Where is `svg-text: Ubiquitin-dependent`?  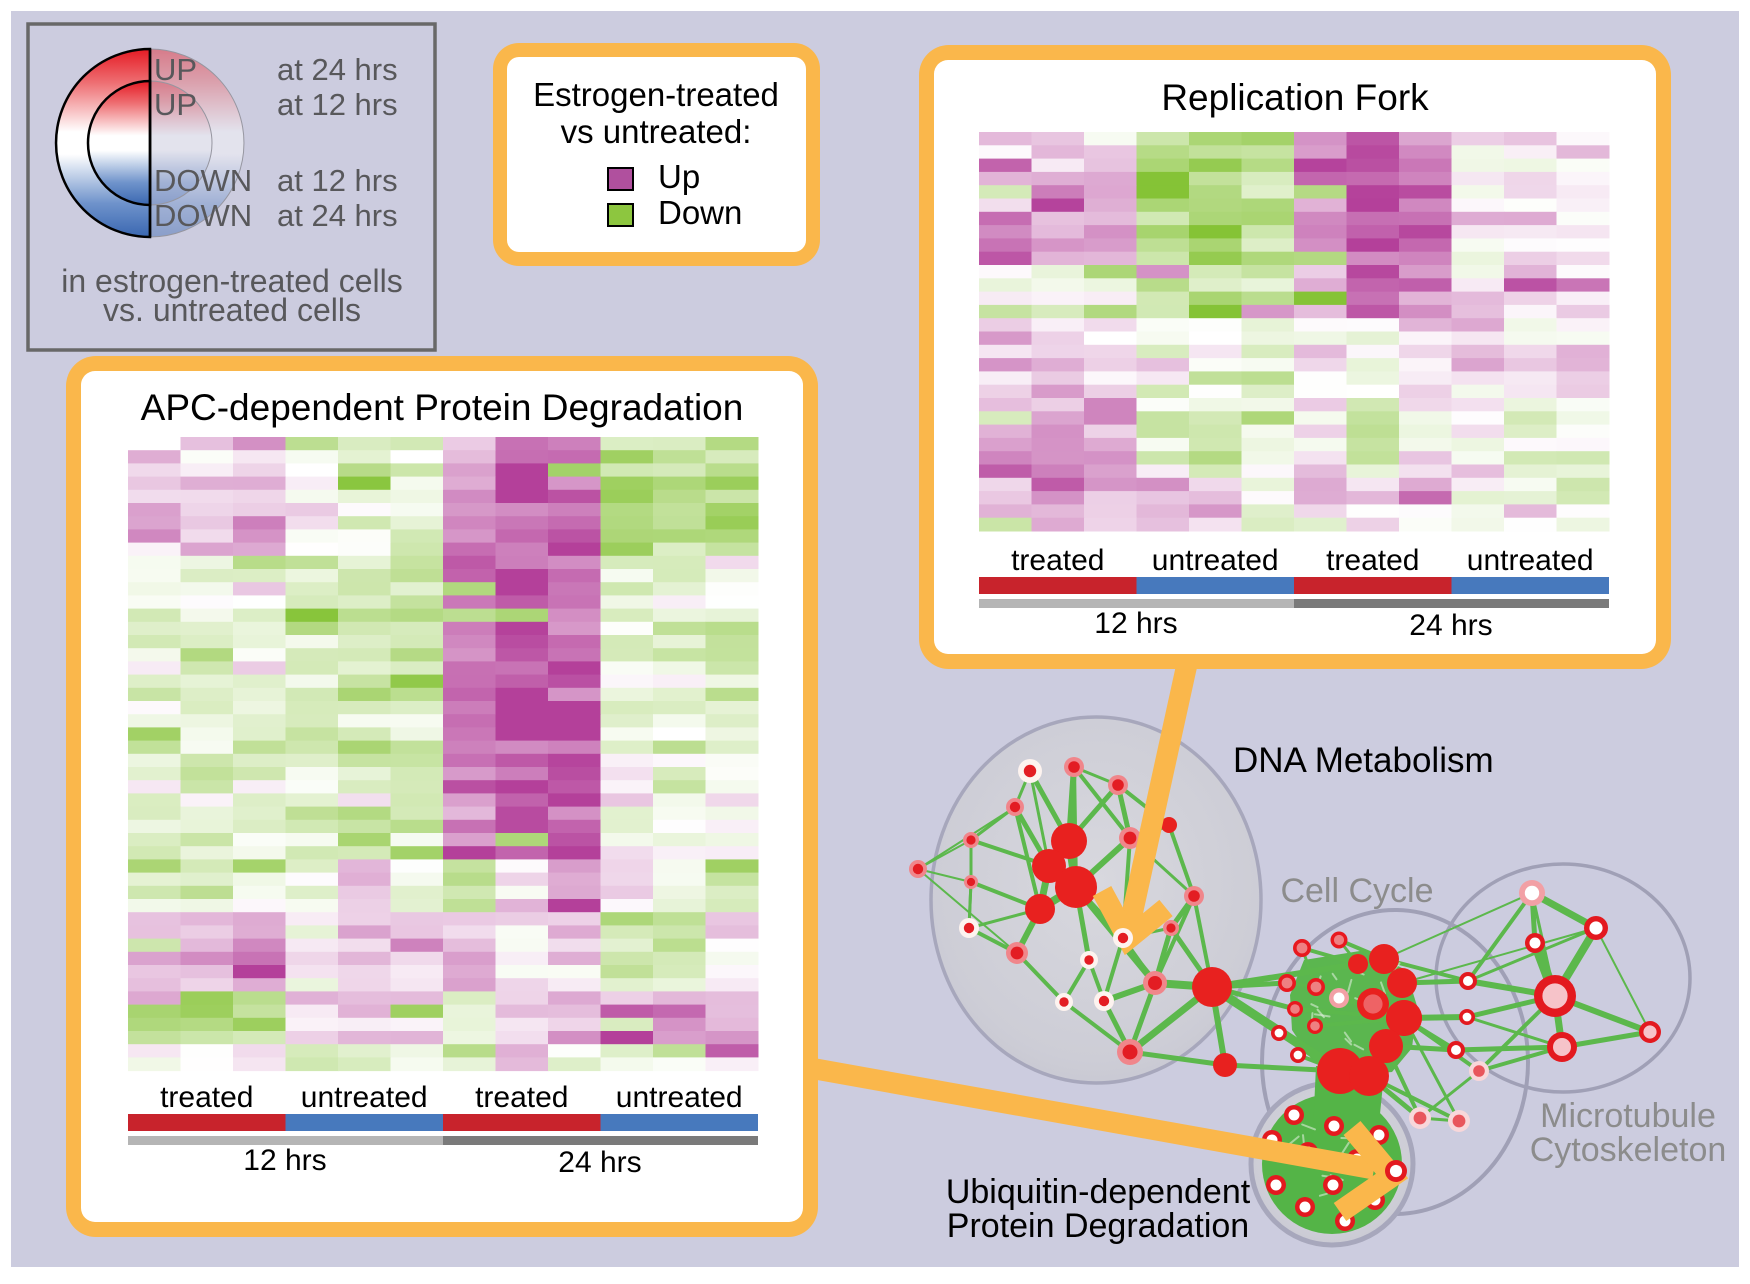
svg-text: Ubiquitin-dependent is located at coordinates (1098, 1192).